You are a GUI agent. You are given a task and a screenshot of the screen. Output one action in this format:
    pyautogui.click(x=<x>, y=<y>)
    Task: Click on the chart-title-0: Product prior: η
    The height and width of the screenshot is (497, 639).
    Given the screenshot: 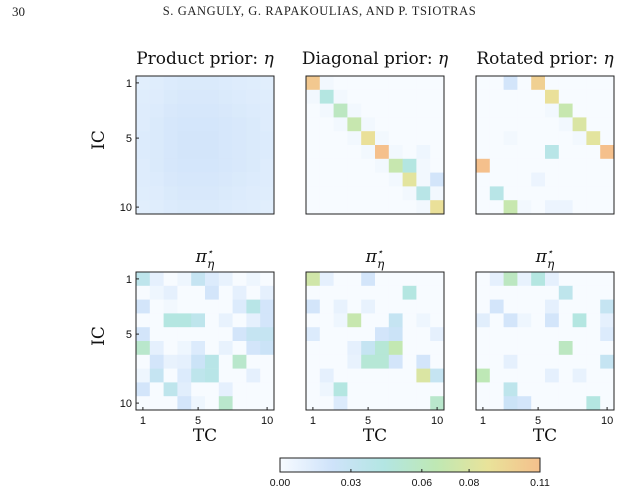 What is the action you would take?
    pyautogui.click(x=205, y=59)
    